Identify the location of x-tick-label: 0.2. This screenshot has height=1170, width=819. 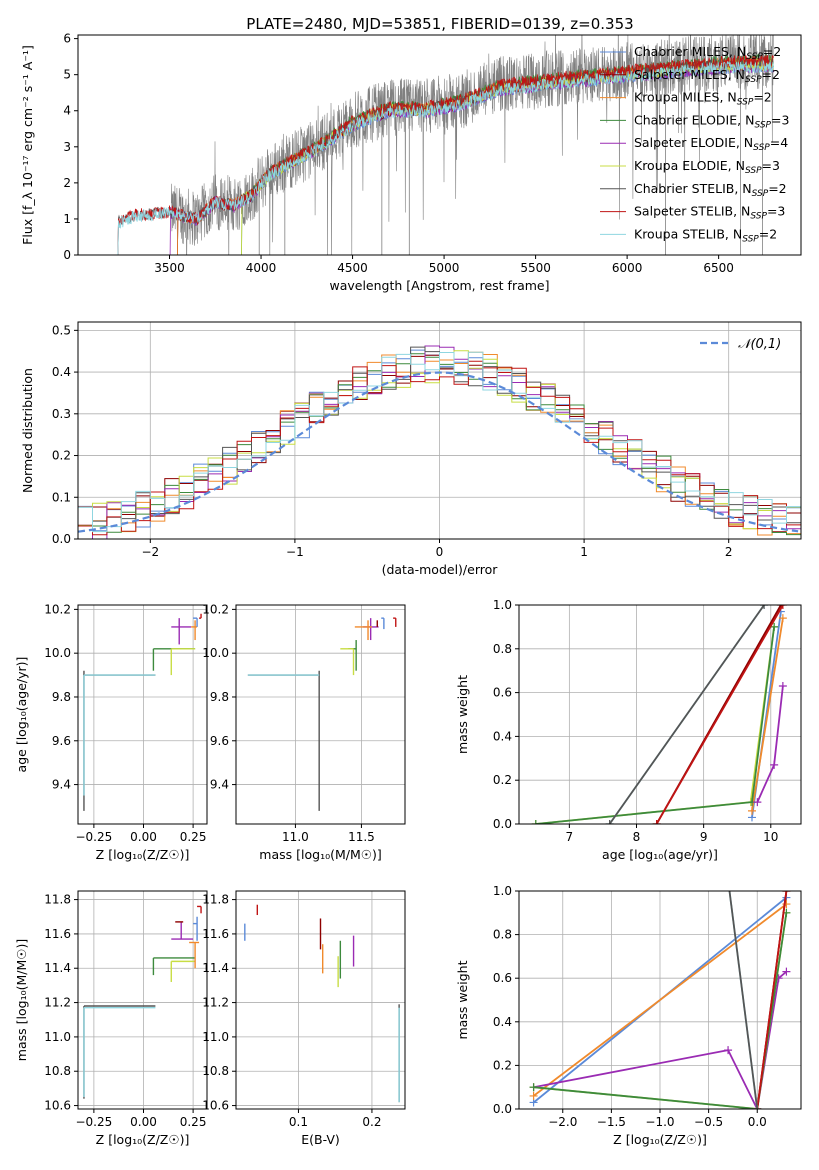
(371, 1122).